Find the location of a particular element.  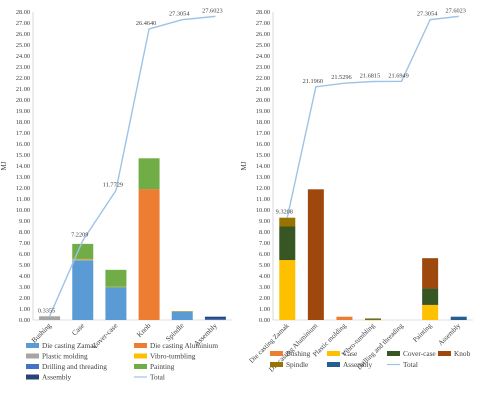

total-data-label: 7.2209 is located at coordinates (79, 235).